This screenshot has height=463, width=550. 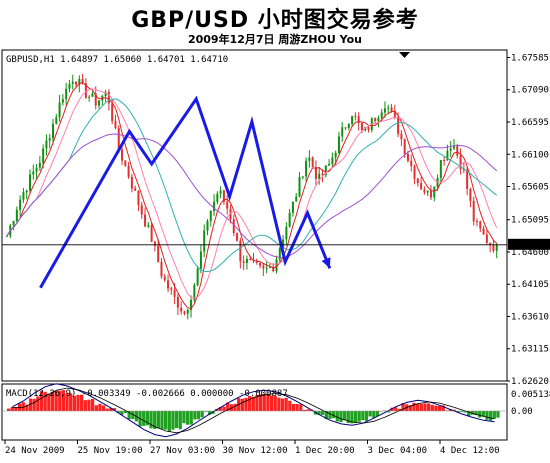 I want to click on current-price-tag, so click(x=529, y=244).